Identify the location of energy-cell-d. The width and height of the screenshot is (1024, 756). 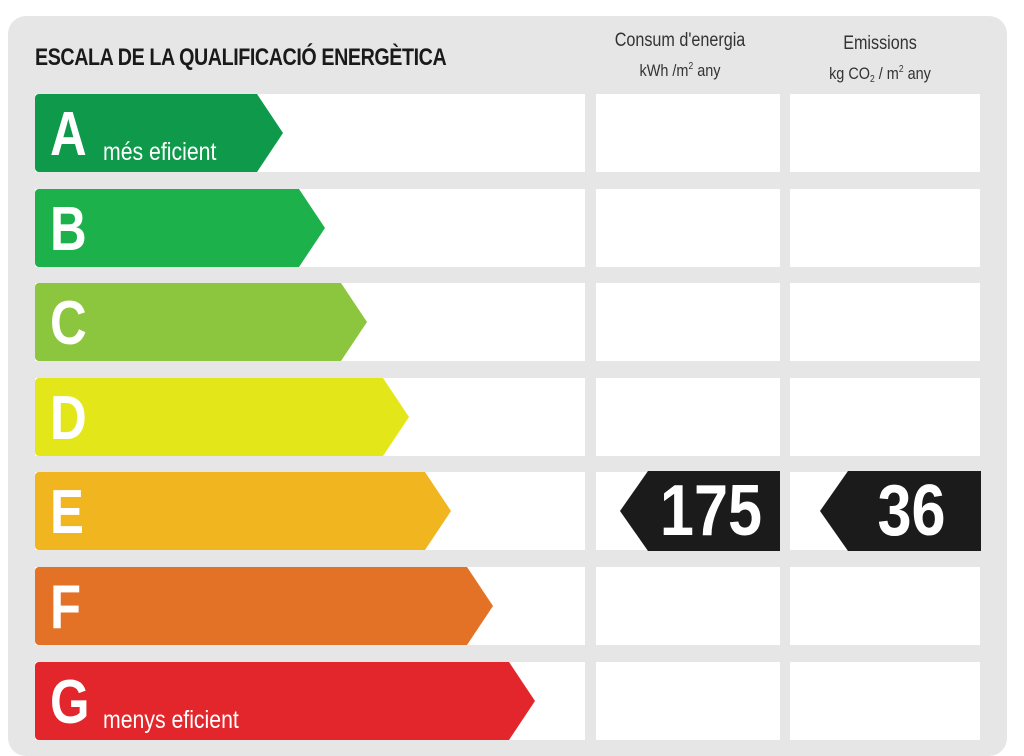
(688, 417).